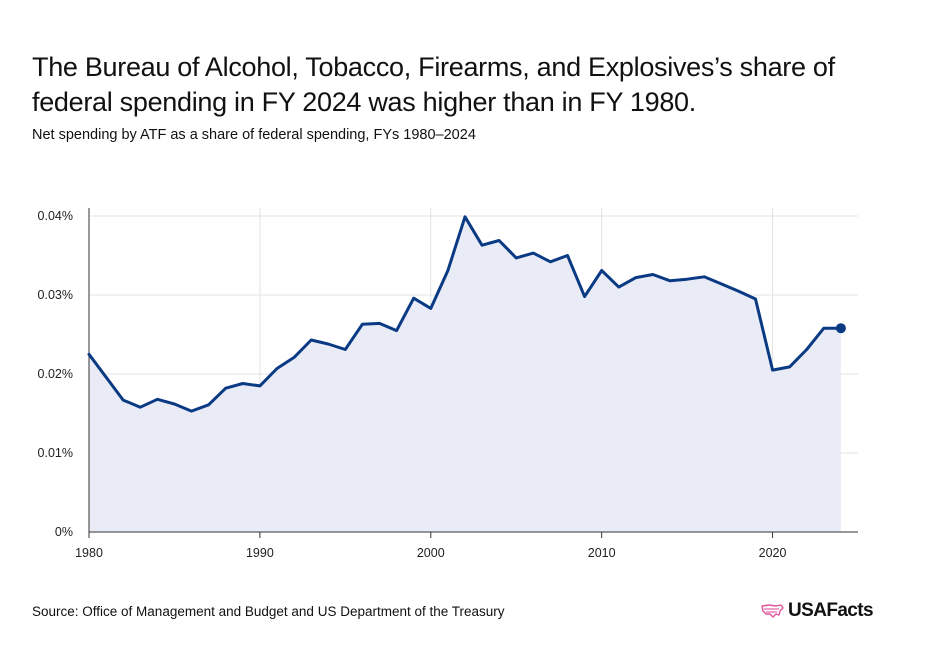 The image size is (929, 661). Describe the element at coordinates (260, 553) in the screenshot. I see `x-tick-label: 1990` at that location.